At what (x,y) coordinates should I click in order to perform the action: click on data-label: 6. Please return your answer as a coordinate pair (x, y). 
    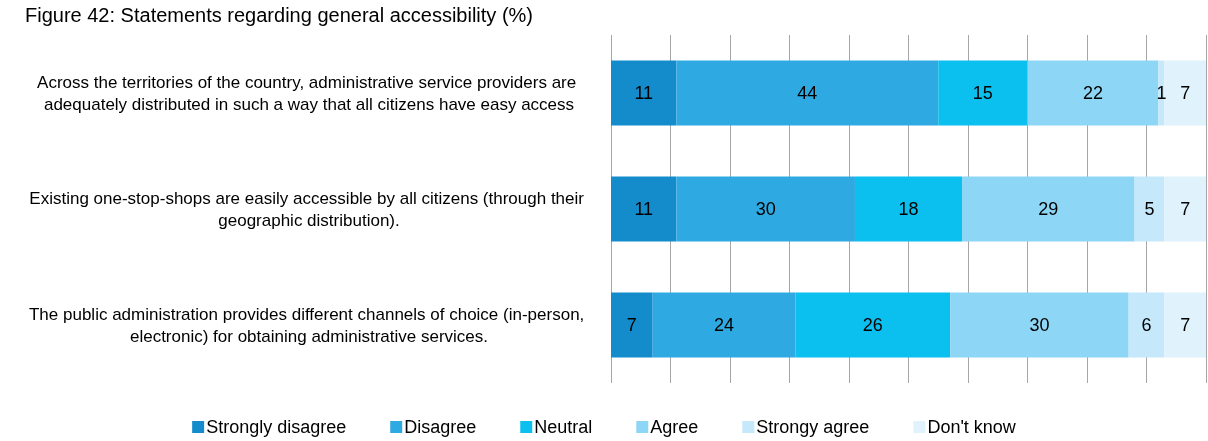
    Looking at the image, I should click on (1146, 325).